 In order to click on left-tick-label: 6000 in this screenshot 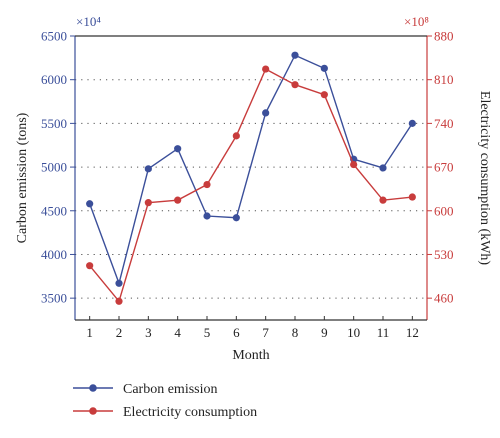, I will do `click(54, 79)`.